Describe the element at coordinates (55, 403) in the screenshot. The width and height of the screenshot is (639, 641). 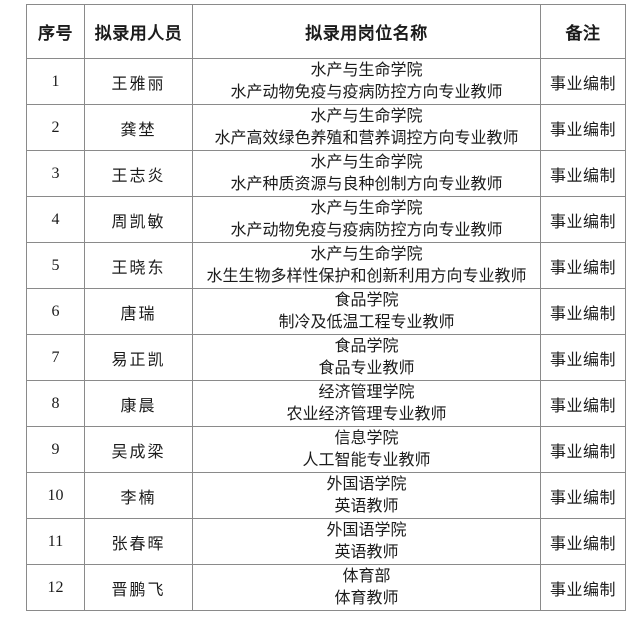
I see `cell-index: 8` at that location.